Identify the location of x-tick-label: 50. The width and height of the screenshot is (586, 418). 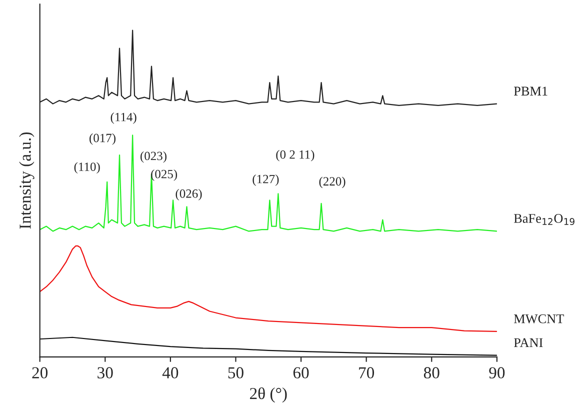
(236, 372).